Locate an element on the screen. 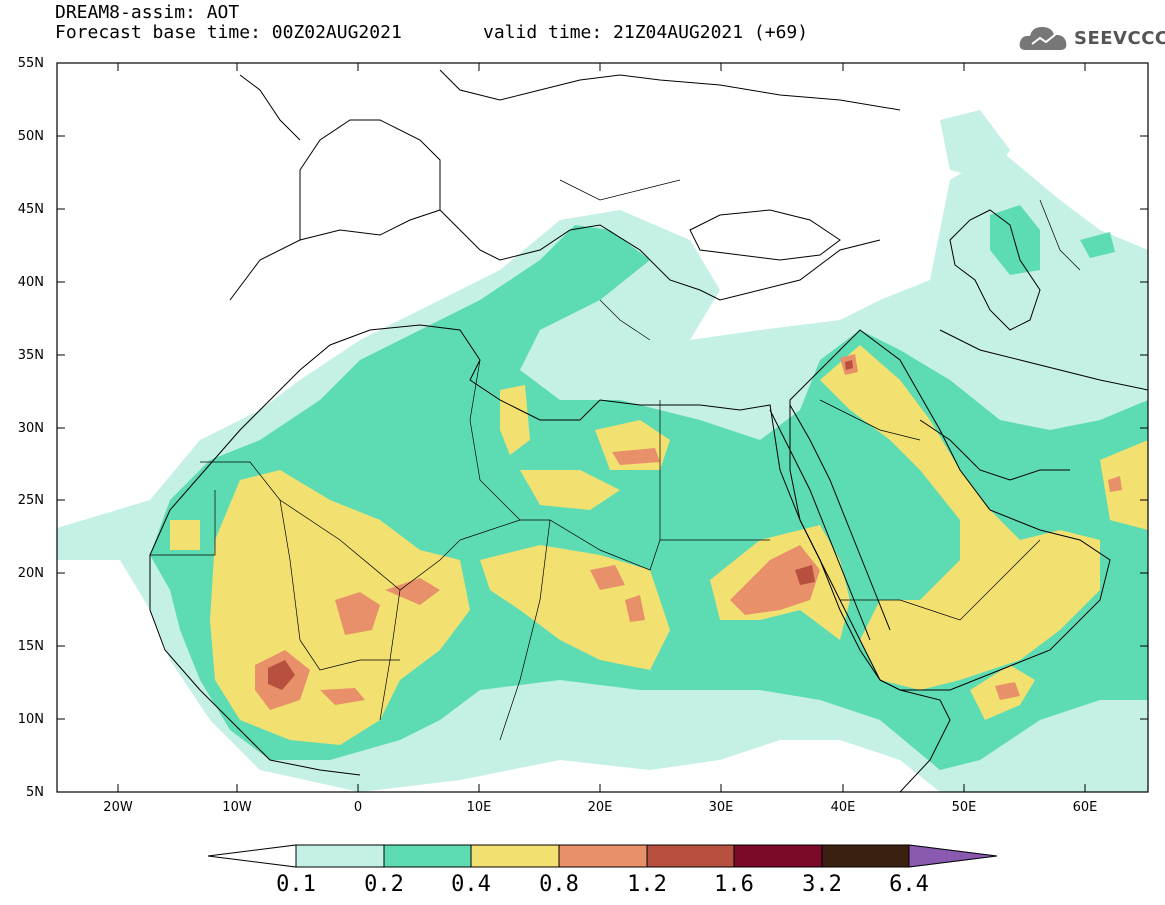 The image size is (1165, 905). seevccc-logo: SEEVCCC is located at coordinates (1091, 39).